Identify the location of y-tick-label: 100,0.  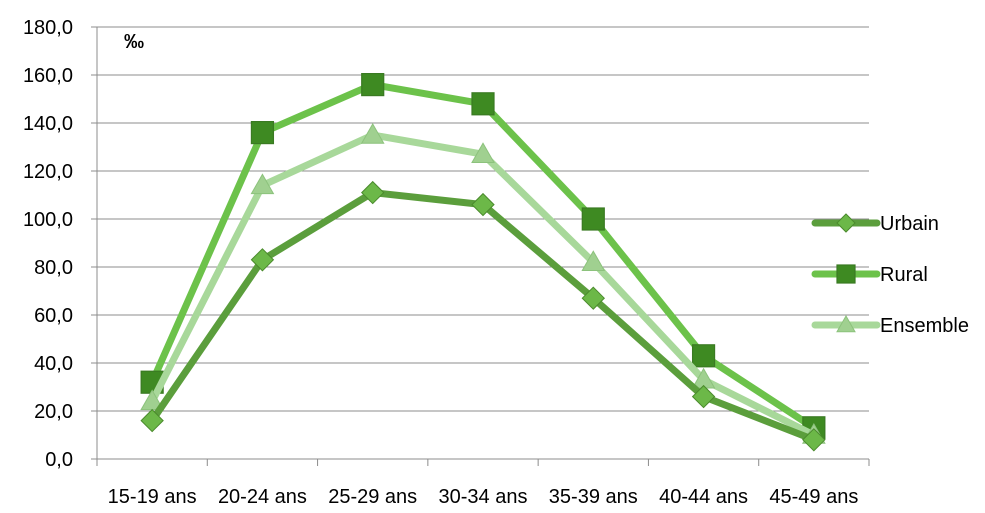
(48, 220).